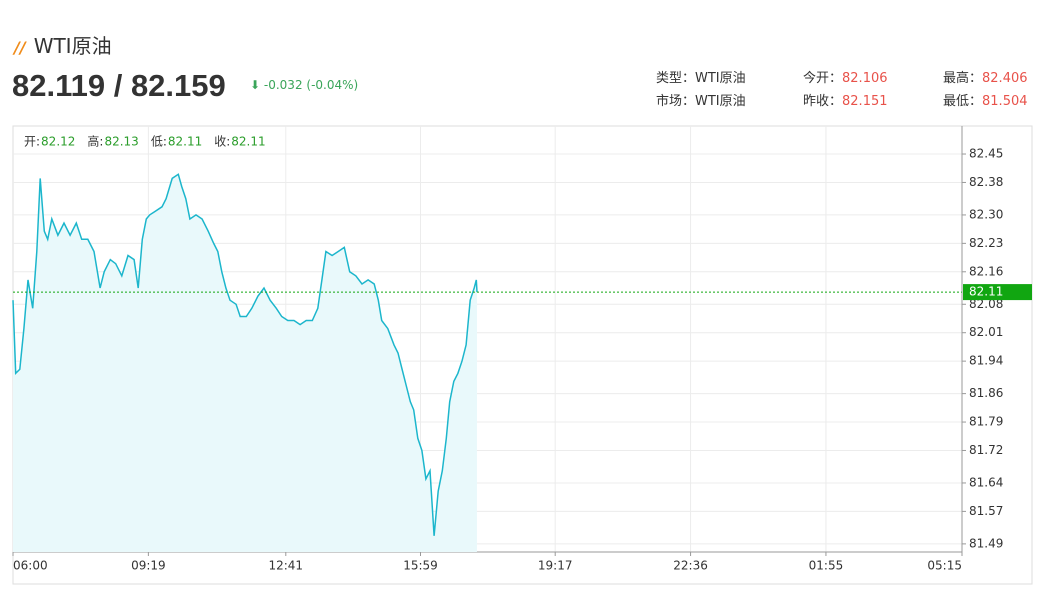 The width and height of the screenshot is (1046, 594). I want to click on change: ⬇ -0.032 (-0.04%), so click(304, 85).